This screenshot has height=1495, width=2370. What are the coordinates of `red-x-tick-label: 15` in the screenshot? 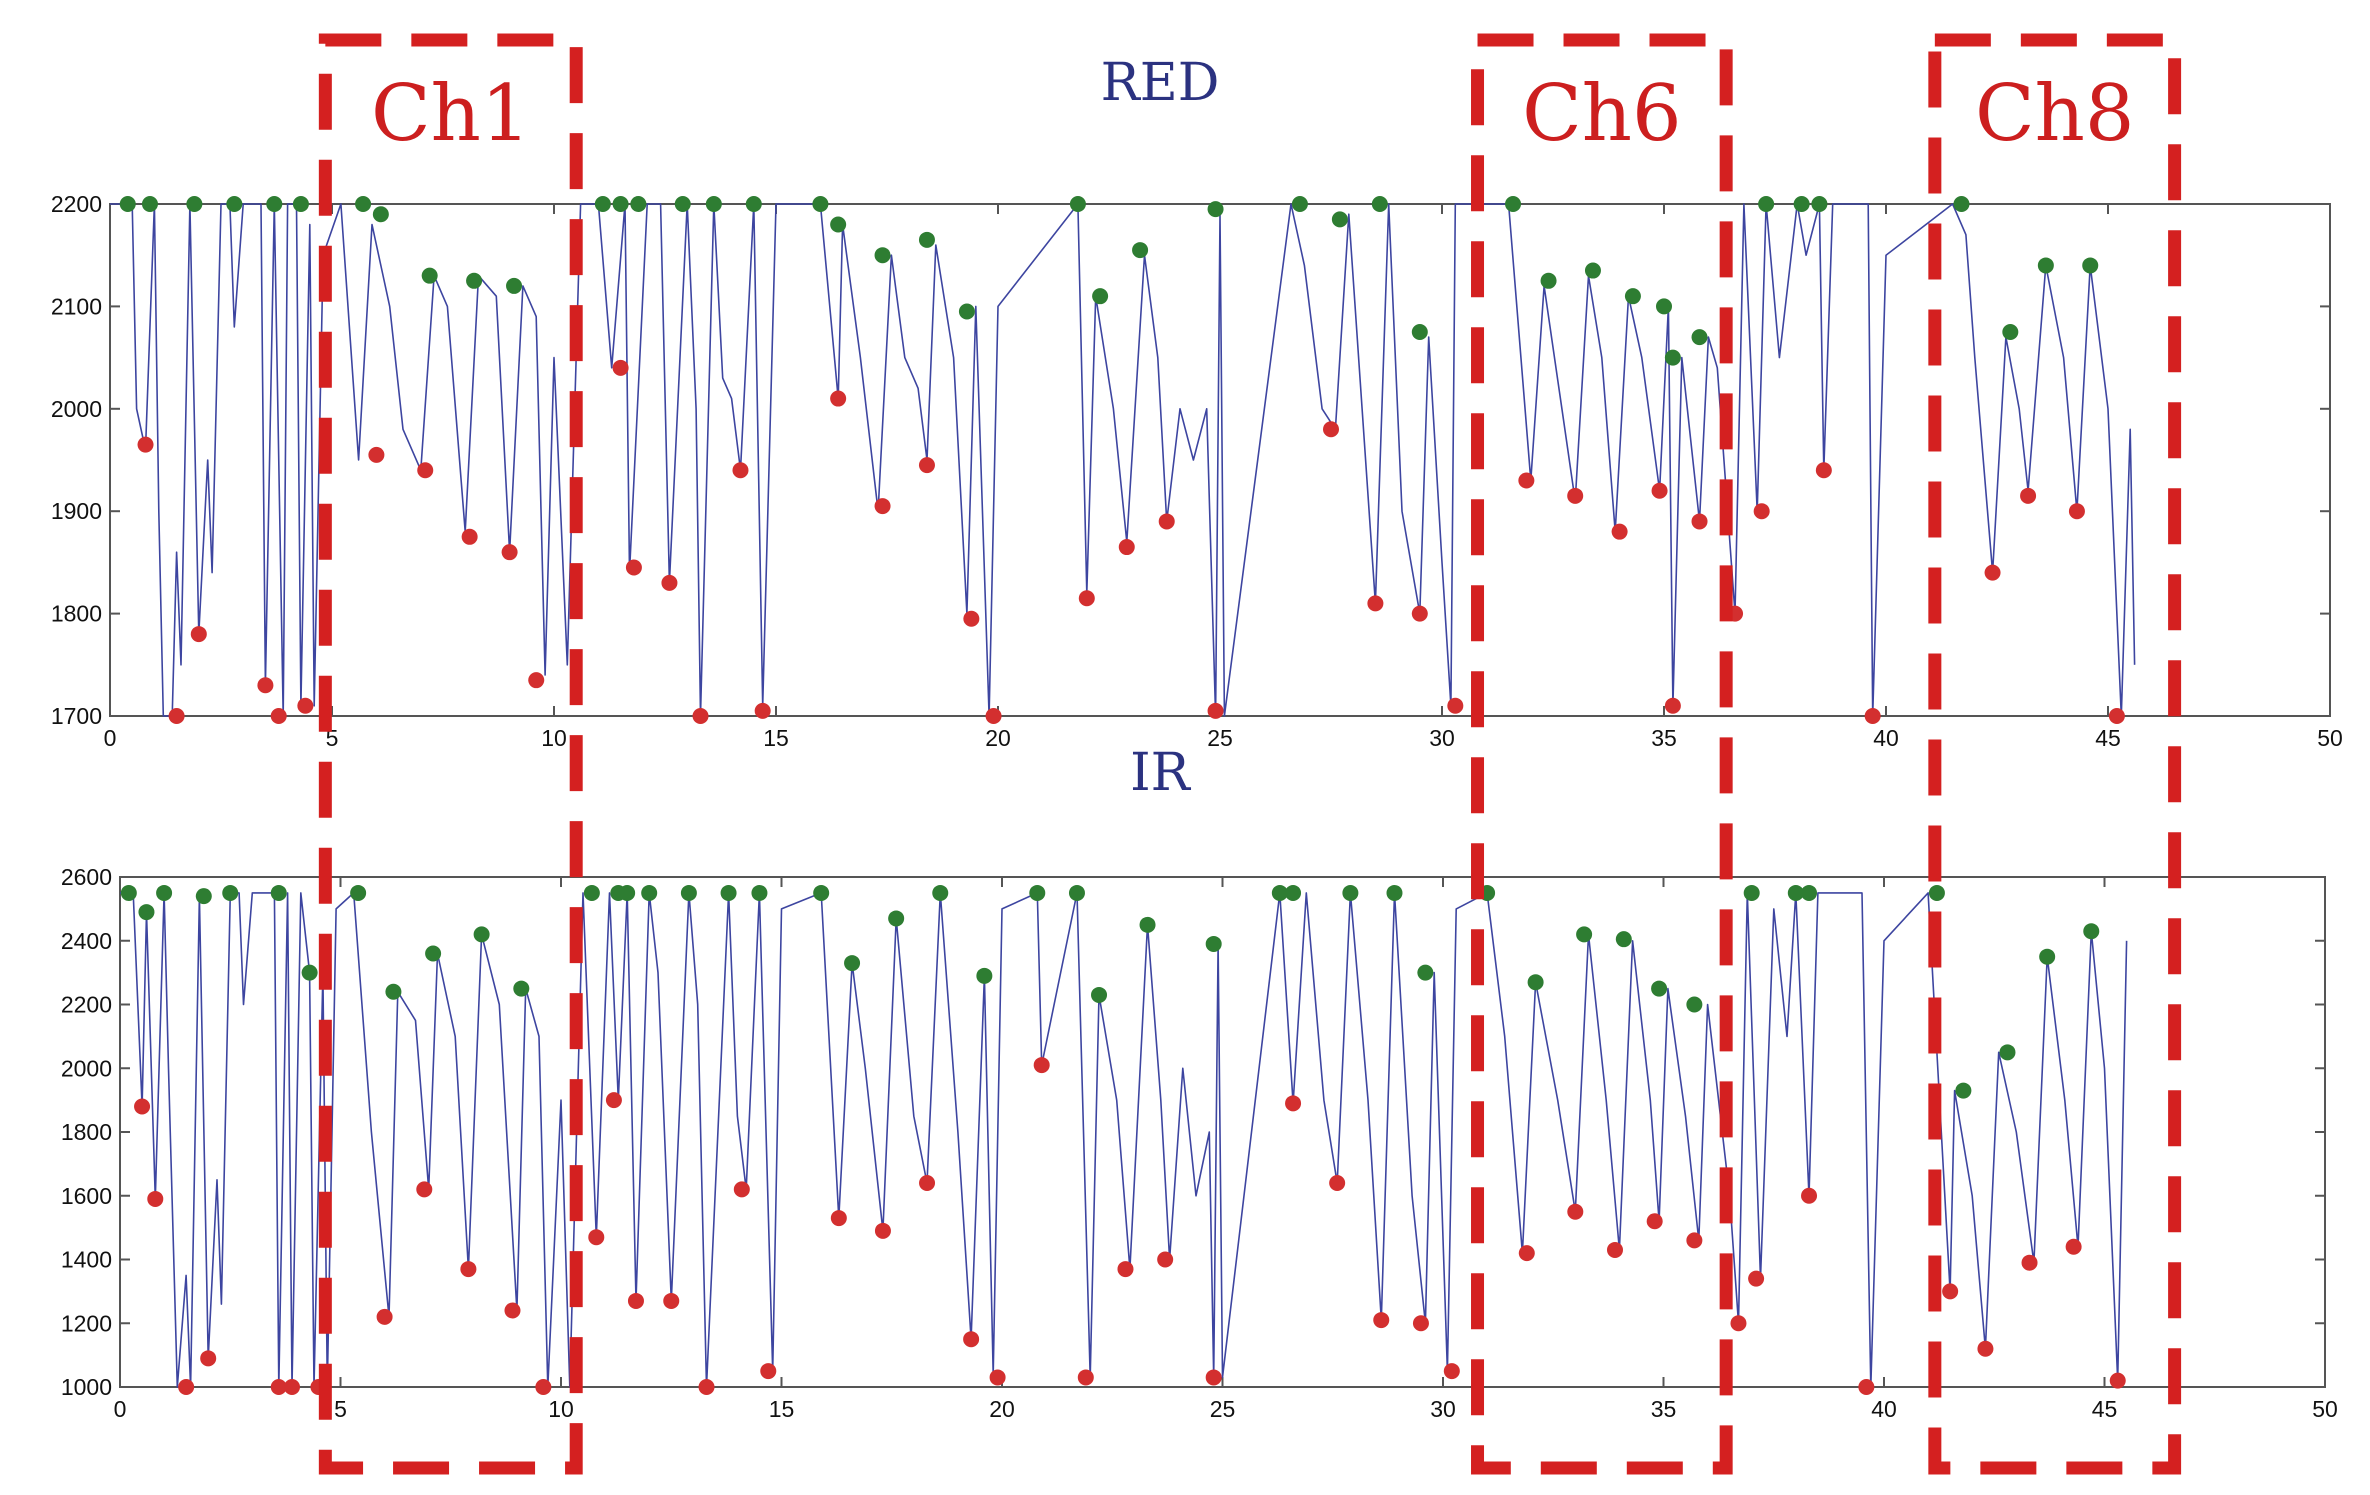 It's located at (776, 738).